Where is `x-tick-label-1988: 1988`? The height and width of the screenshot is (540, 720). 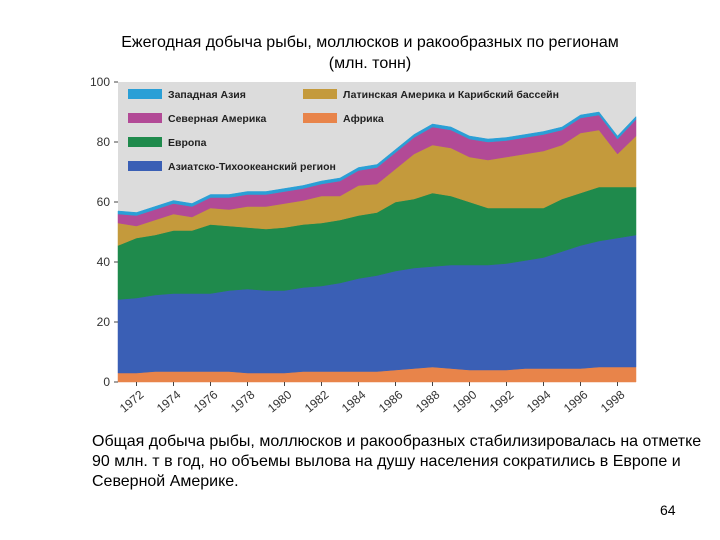 x-tick-label-1988: 1988 is located at coordinates (428, 401).